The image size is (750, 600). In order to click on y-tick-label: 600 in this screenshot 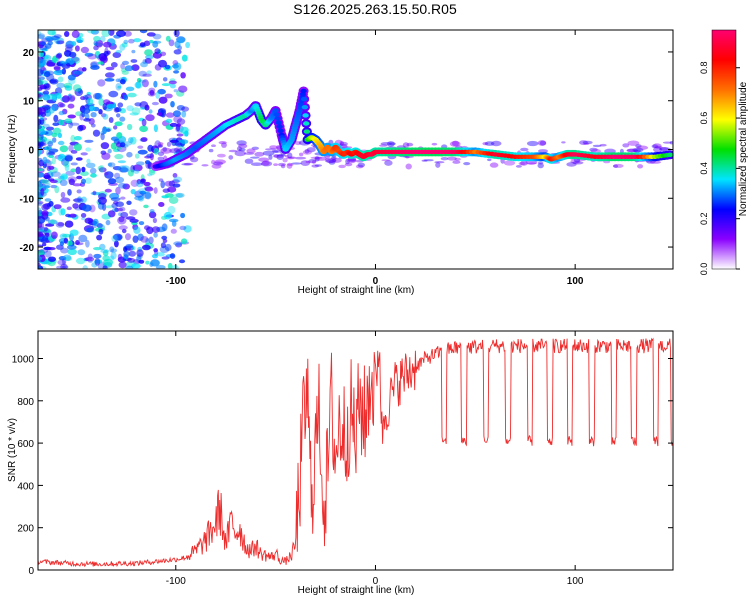, I will do `click(25, 444)`.